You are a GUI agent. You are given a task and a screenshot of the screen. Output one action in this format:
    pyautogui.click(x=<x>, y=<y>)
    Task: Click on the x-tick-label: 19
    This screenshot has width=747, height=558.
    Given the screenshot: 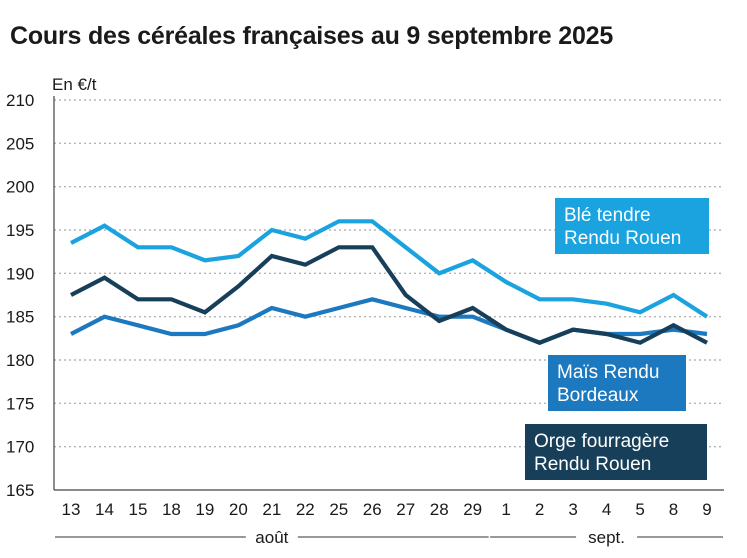 What is the action you would take?
    pyautogui.click(x=204, y=509)
    